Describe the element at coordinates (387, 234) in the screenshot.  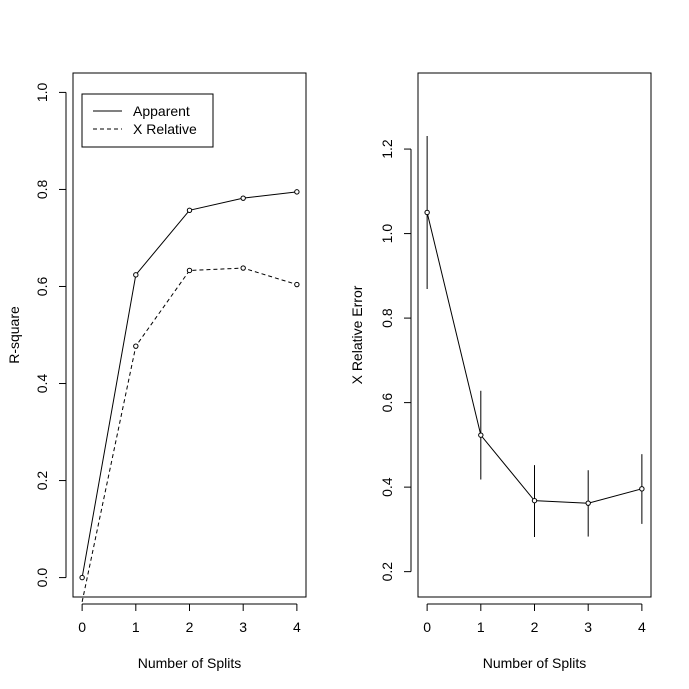
I see `right-y-tick-label: 1.0` at that location.